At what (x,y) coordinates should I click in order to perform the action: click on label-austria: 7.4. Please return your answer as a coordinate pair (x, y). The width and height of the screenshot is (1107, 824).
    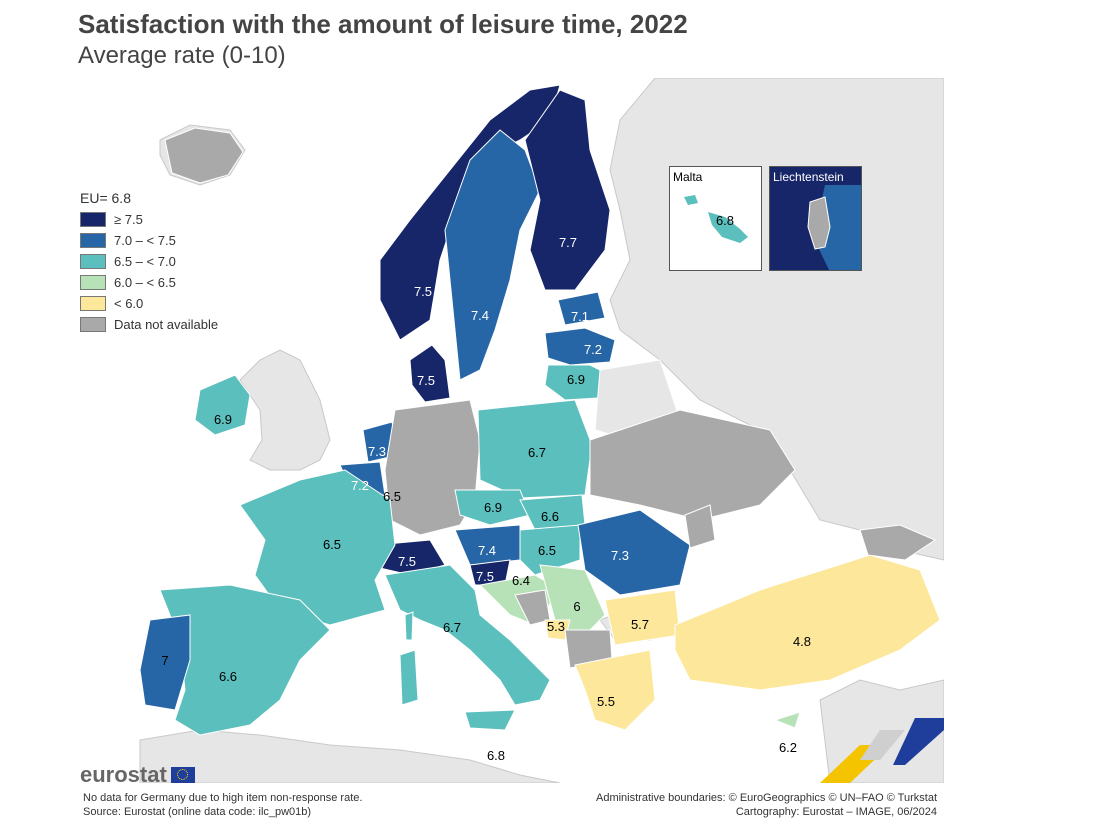
    Looking at the image, I should click on (487, 550).